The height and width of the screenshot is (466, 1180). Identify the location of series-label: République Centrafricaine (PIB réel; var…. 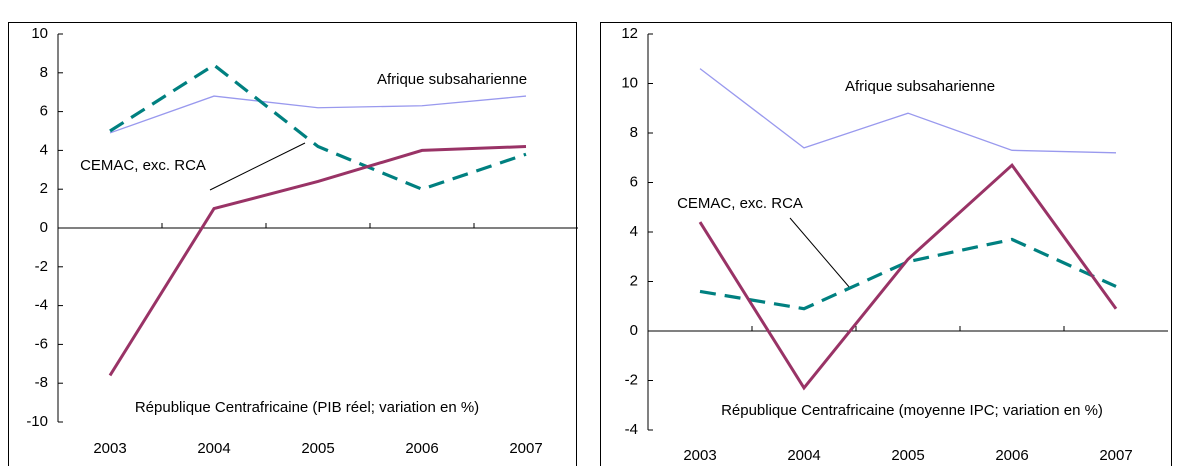
(307, 407).